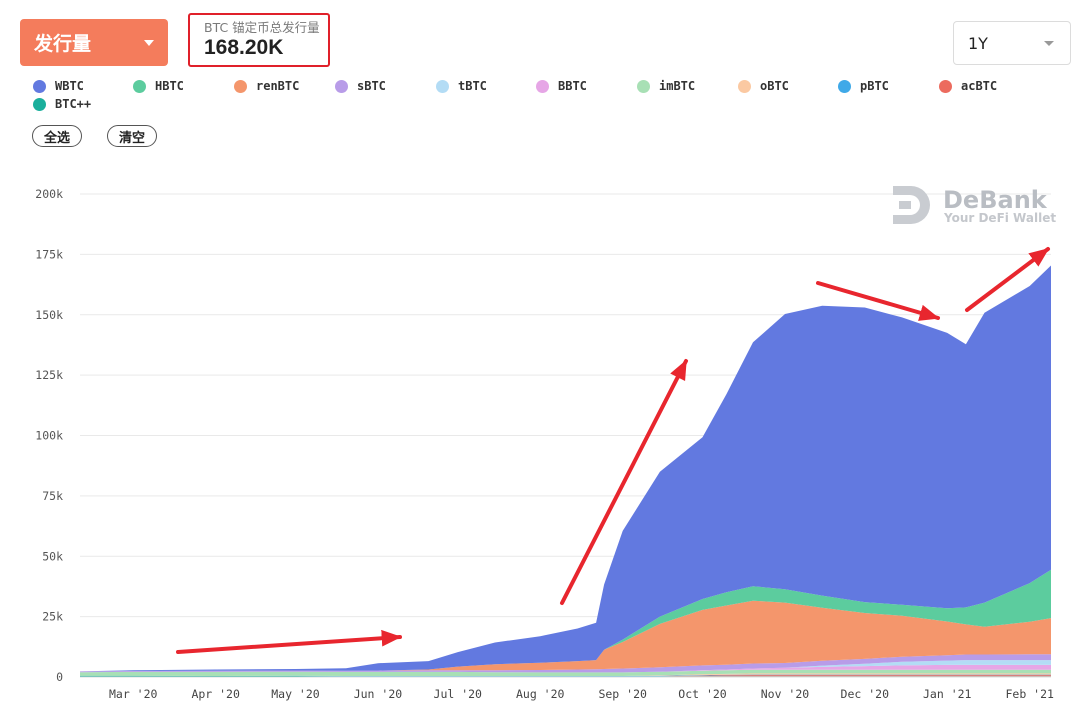 This screenshot has width=1080, height=704. What do you see at coordinates (69, 86) in the screenshot?
I see `legend-label: WBTC` at bounding box center [69, 86].